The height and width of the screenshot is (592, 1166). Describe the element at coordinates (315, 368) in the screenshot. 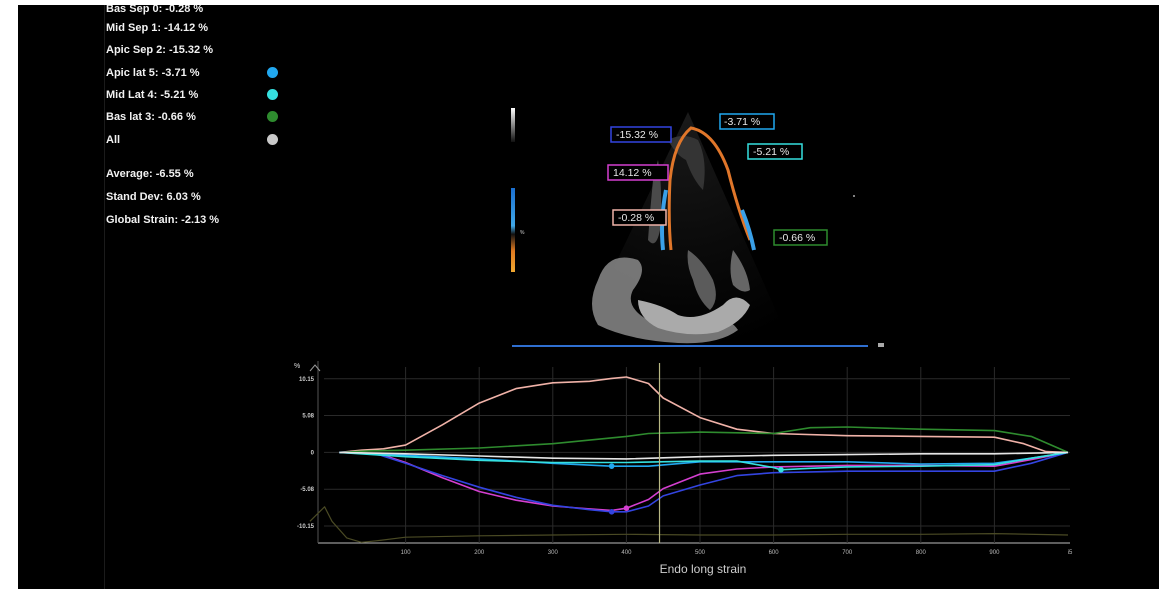

I see `chevron-up-icon` at that location.